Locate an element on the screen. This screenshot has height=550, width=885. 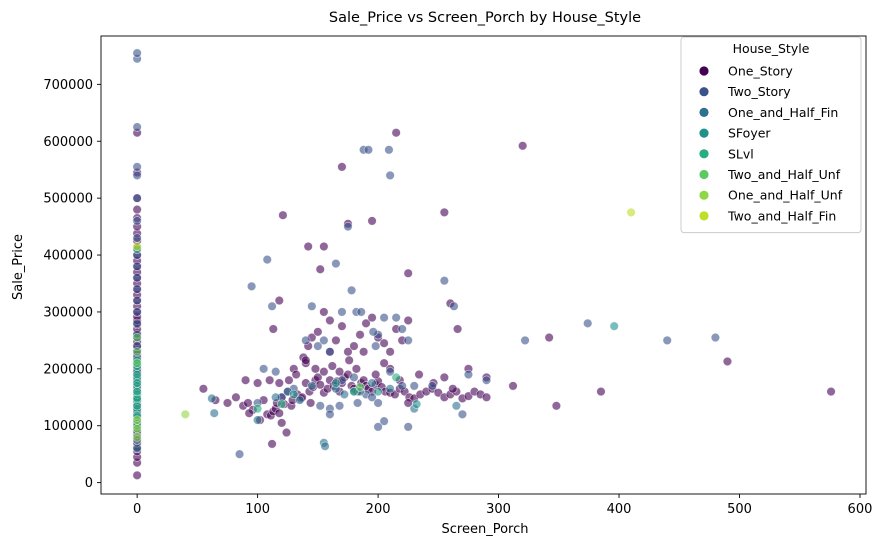
y-tick-label: 400000 is located at coordinates (68, 256).